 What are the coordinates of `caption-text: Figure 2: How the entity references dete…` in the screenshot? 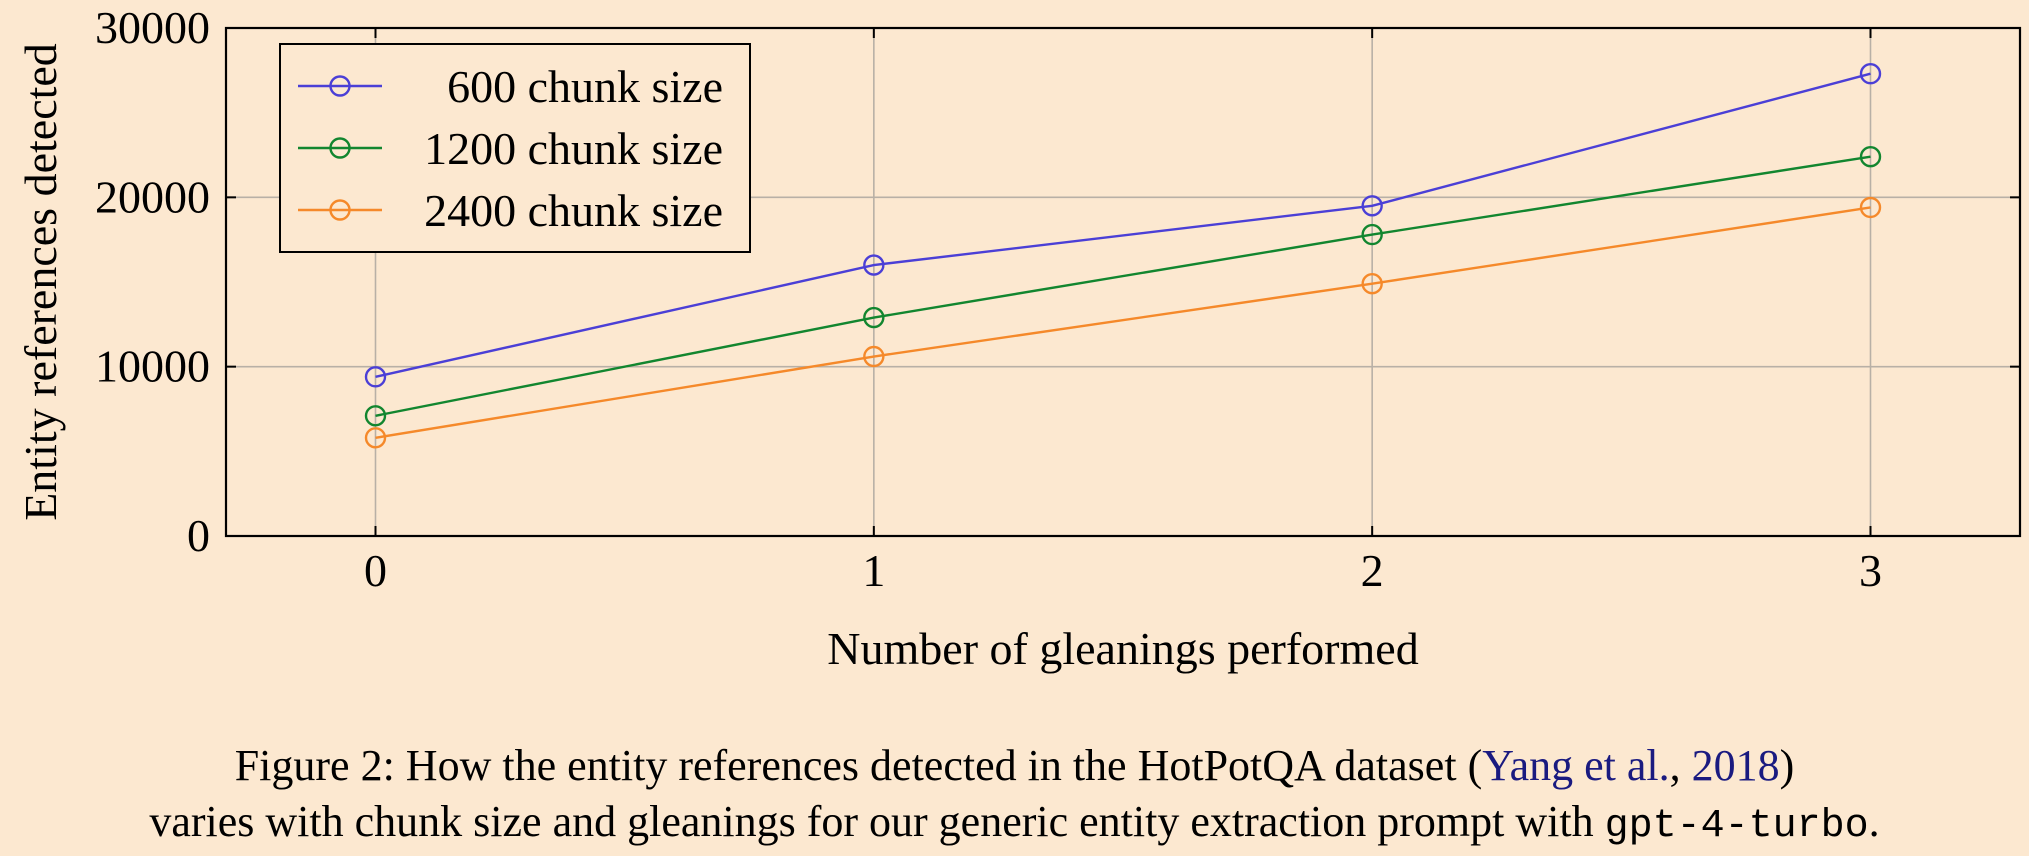 It's located at (858, 765).